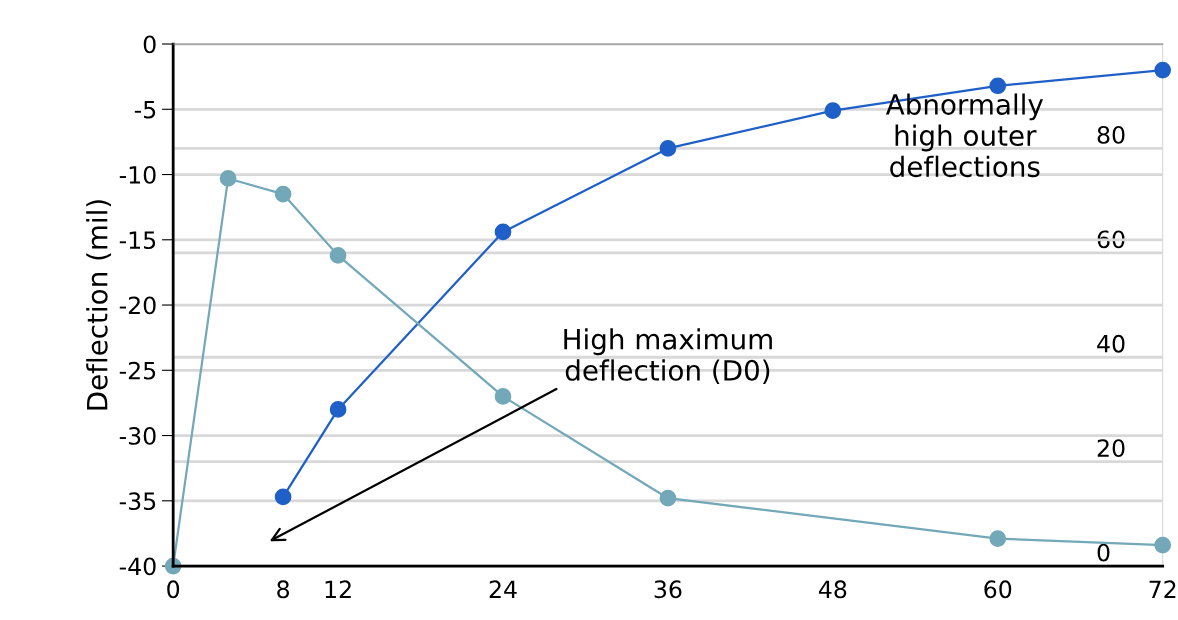 This screenshot has width=1178, height=620. I want to click on annotation: Abnormally high outer deflections, so click(964, 135).